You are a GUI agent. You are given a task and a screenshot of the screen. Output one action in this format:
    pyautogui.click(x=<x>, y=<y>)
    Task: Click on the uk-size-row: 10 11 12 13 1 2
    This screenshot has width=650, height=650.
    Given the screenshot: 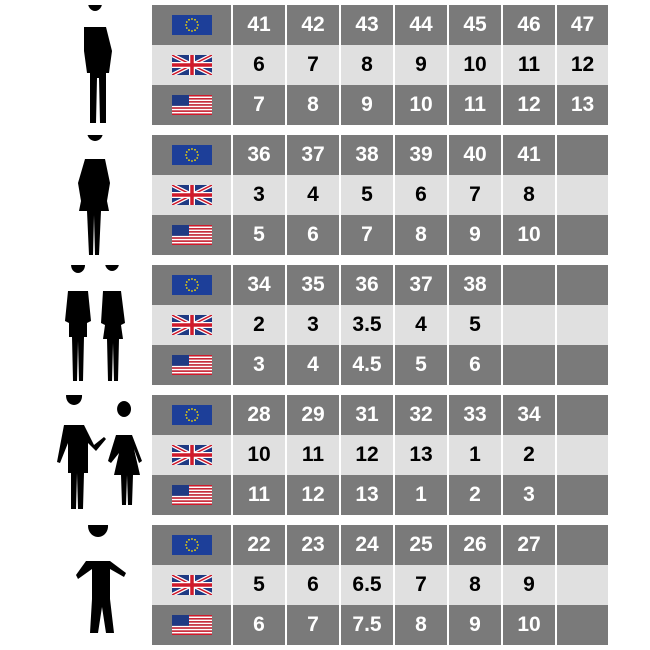 What is the action you would take?
    pyautogui.click(x=380, y=455)
    